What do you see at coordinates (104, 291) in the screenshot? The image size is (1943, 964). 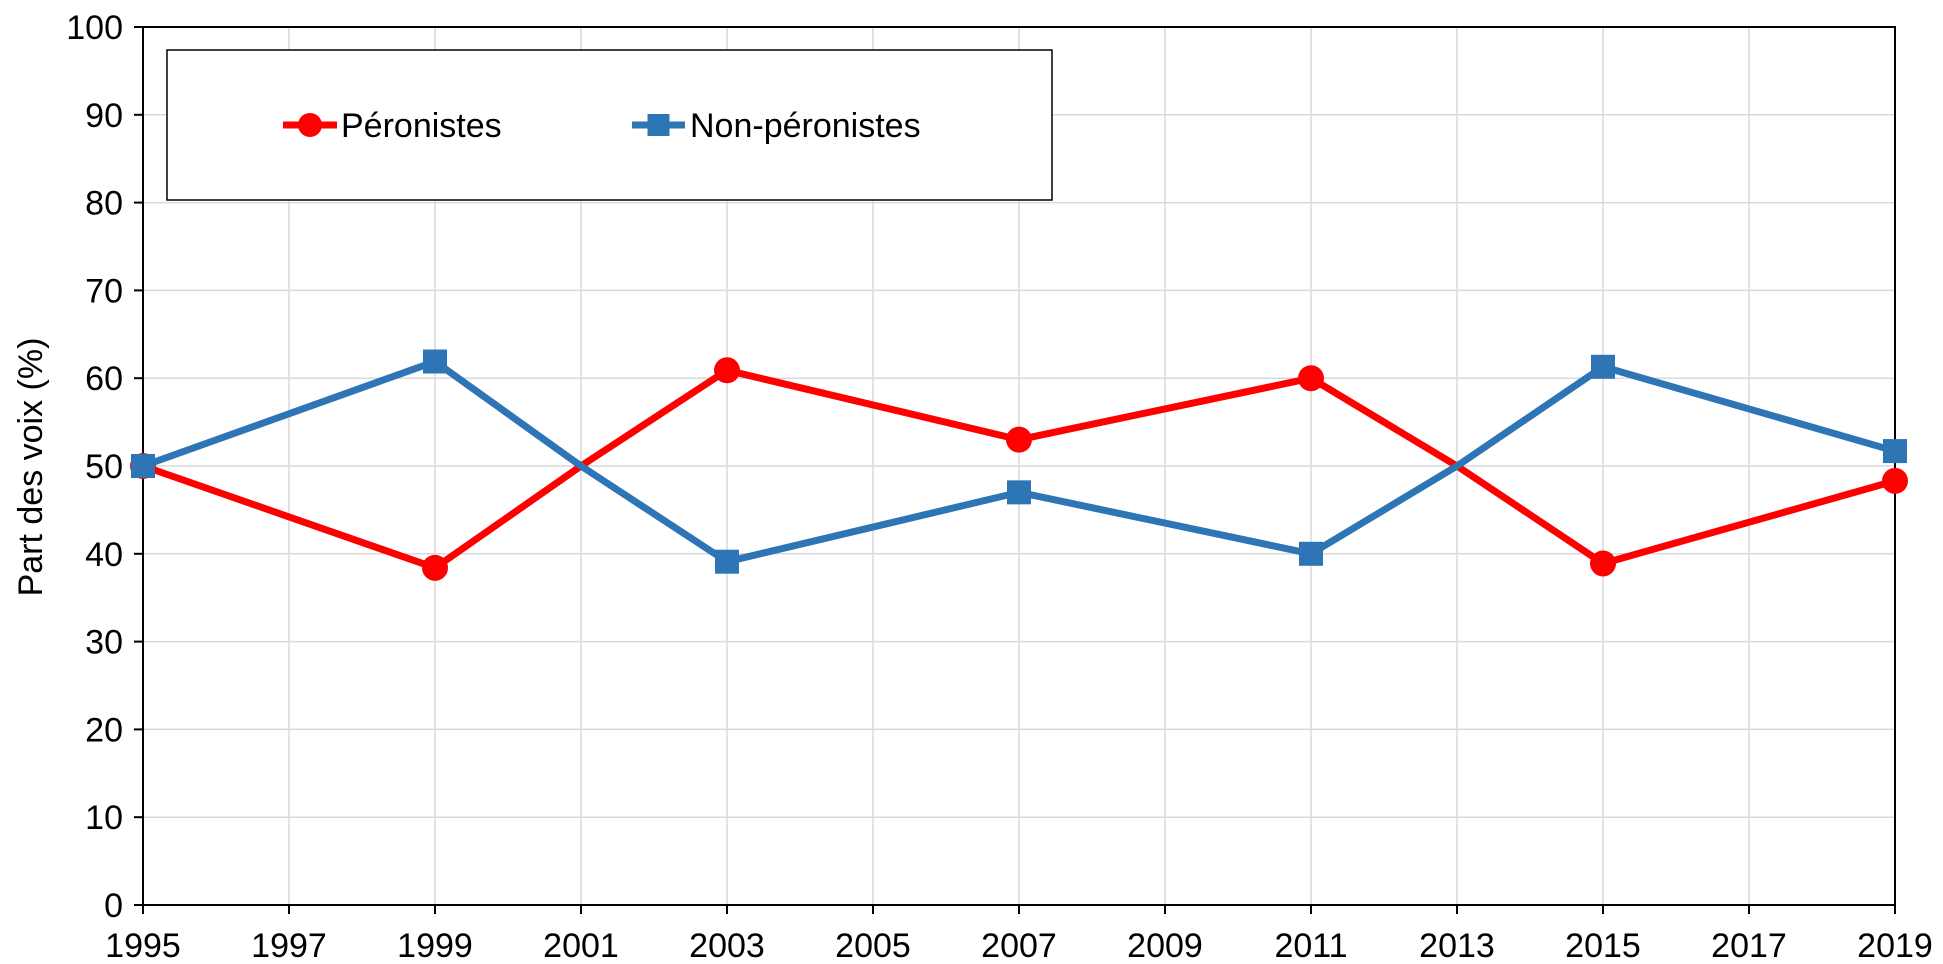 I see `y-tick-label: 70` at bounding box center [104, 291].